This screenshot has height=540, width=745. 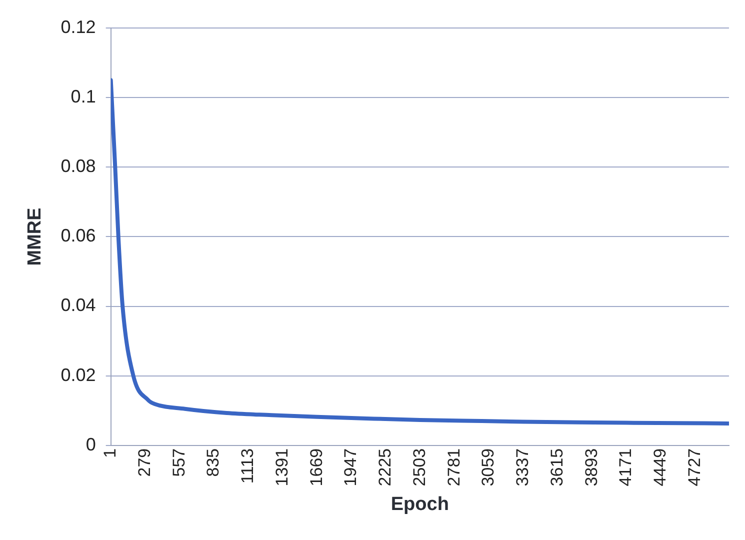 I want to click on x-tick-label: 1391, so click(x=282, y=467).